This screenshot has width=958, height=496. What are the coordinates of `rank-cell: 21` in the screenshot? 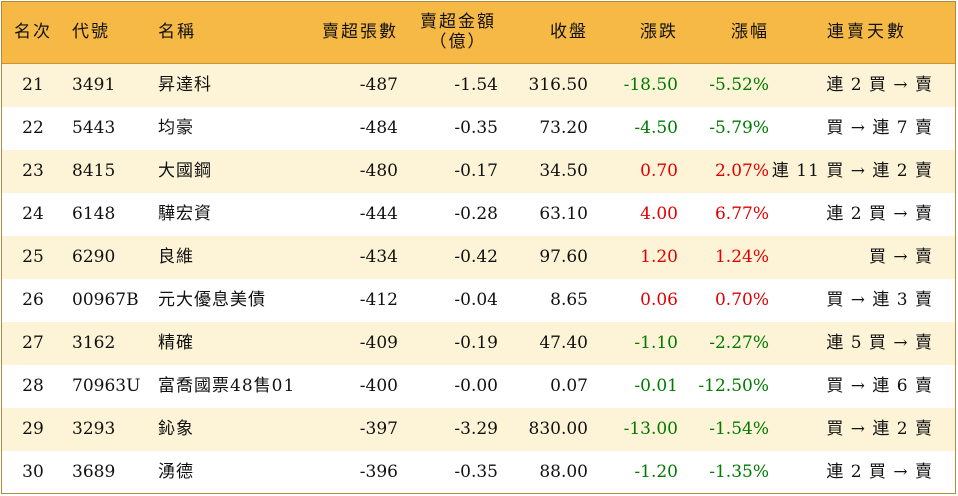 It's located at (33, 84).